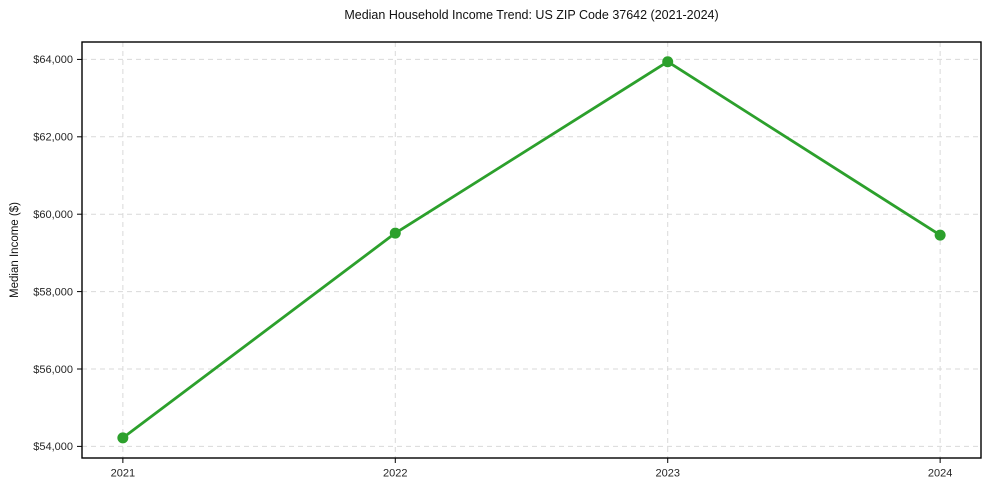 This screenshot has height=490, width=989. I want to click on y-tick-label: $60,000, so click(53, 215).